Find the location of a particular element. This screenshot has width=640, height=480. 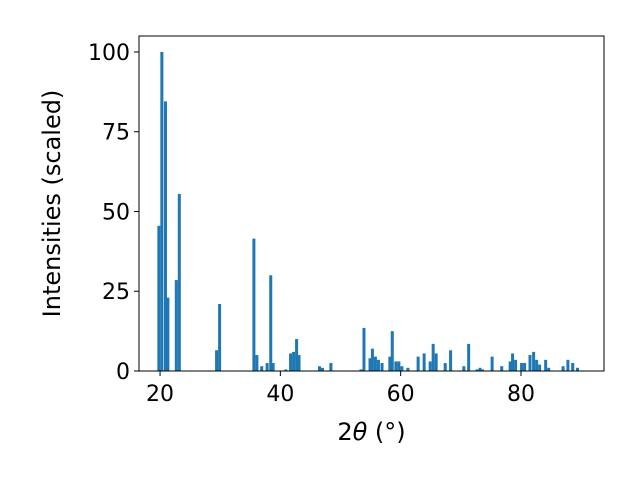

y-tick-label: 25 is located at coordinates (116, 292).